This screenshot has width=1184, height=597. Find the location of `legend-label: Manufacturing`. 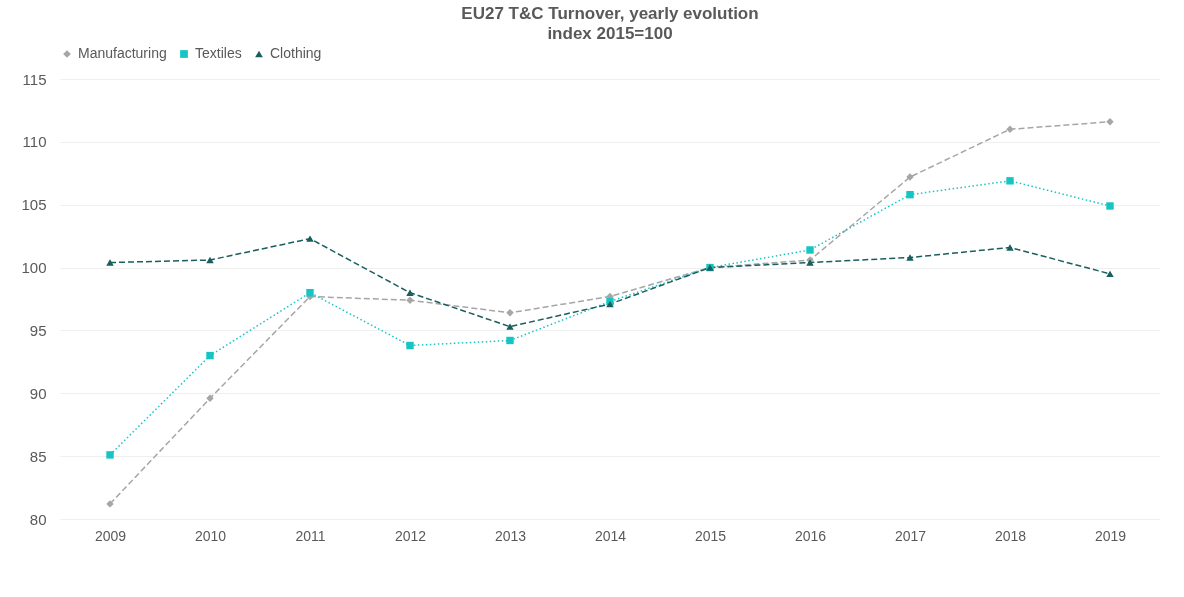

legend-label: Manufacturing is located at coordinates (122, 53).